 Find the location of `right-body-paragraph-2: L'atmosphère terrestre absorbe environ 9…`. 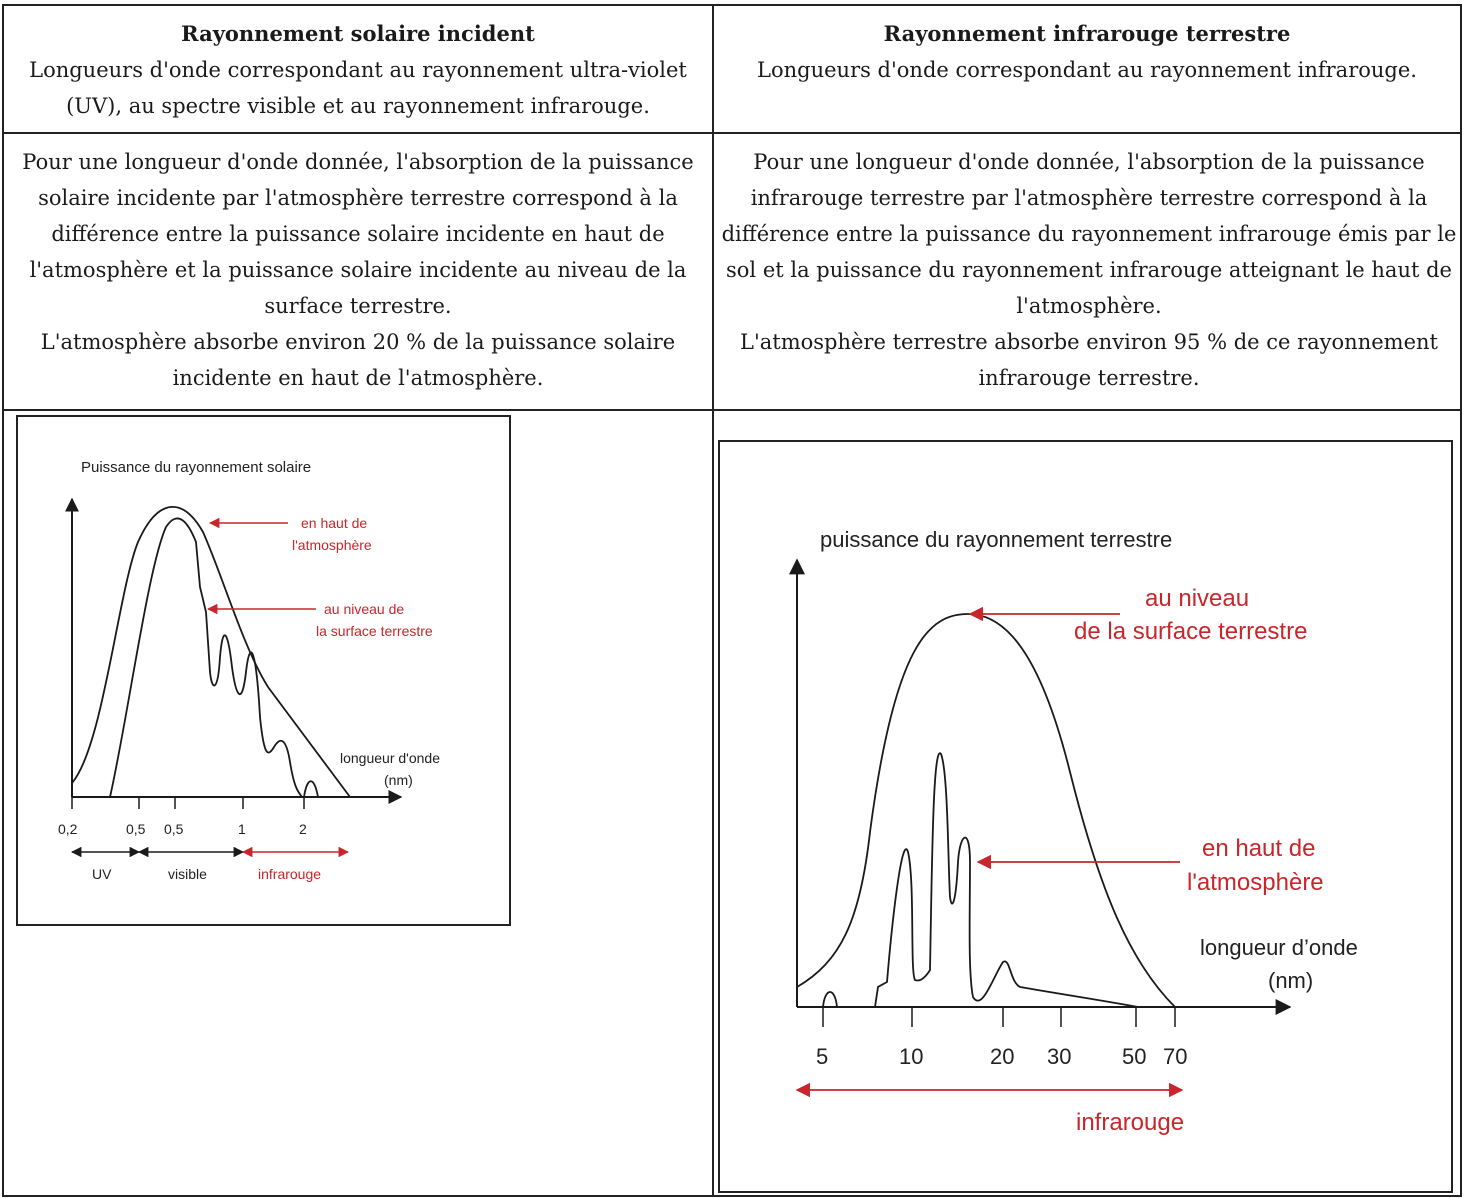

right-body-paragraph-2: L'atmosphère terrestre absorbe environ 9… is located at coordinates (1089, 360).